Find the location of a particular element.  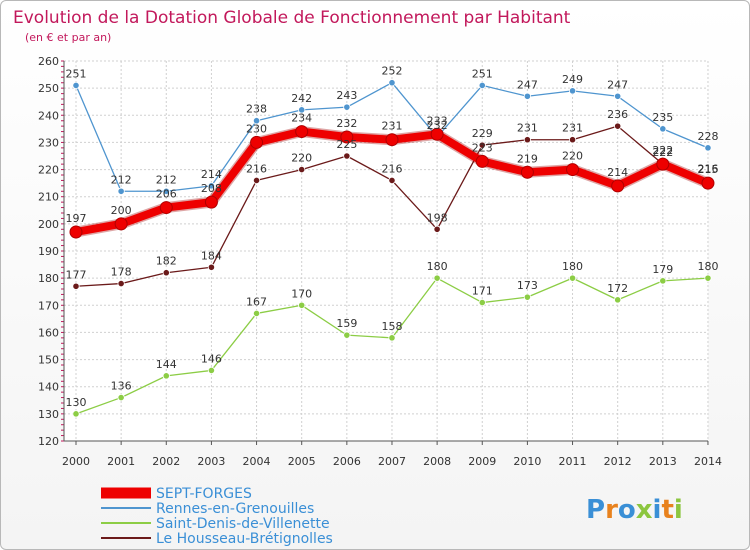

x-tick-label: 2012 is located at coordinates (618, 461).